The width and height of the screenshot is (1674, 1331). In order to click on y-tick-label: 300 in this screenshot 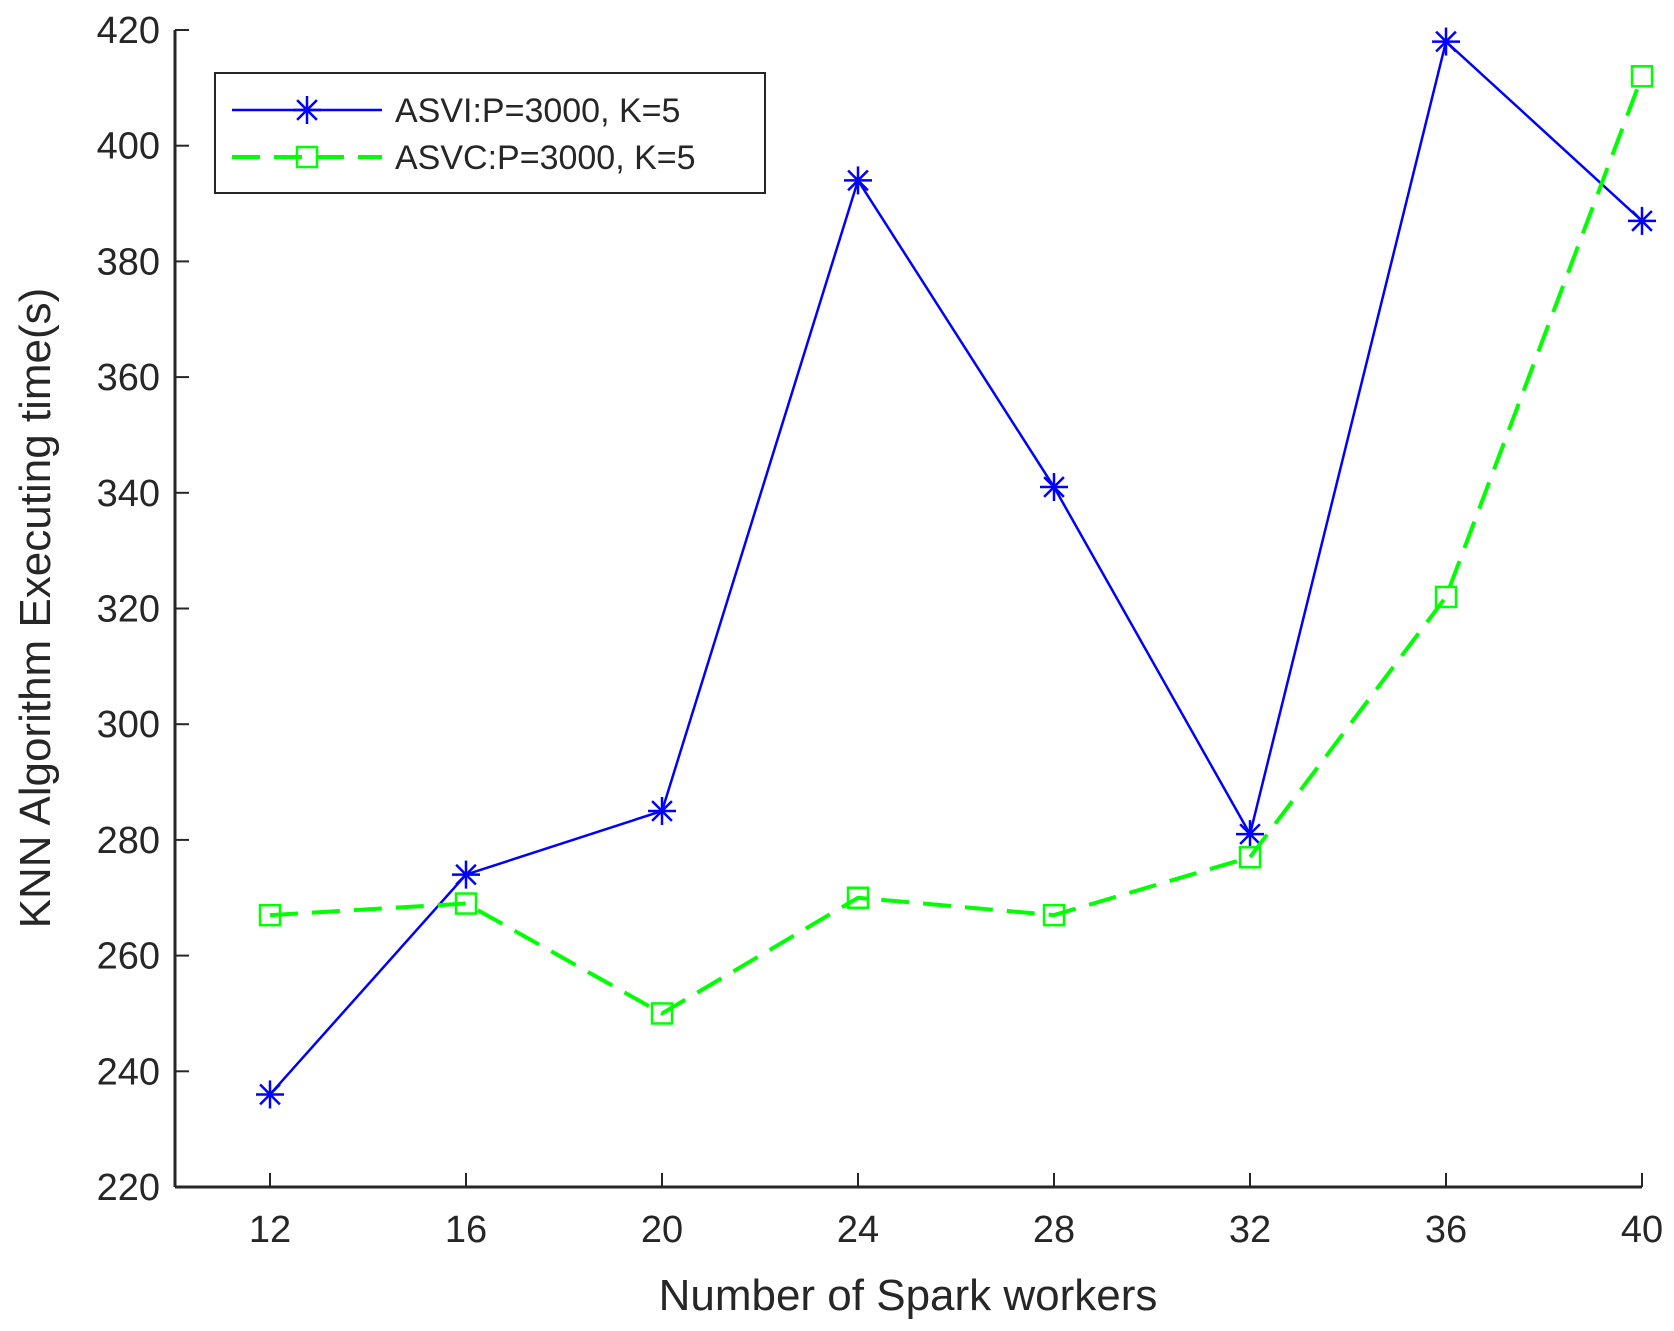, I will do `click(128, 725)`.